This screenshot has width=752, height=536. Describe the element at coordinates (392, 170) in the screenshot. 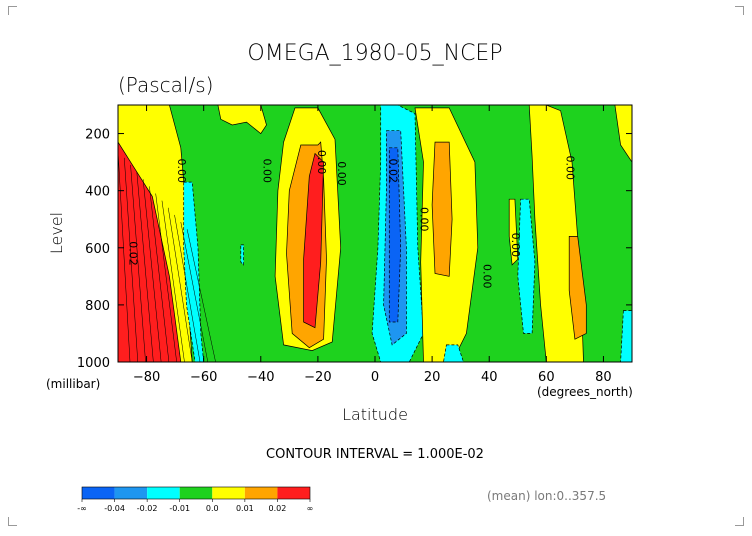

I see `contour-label-4: 0.02` at that location.